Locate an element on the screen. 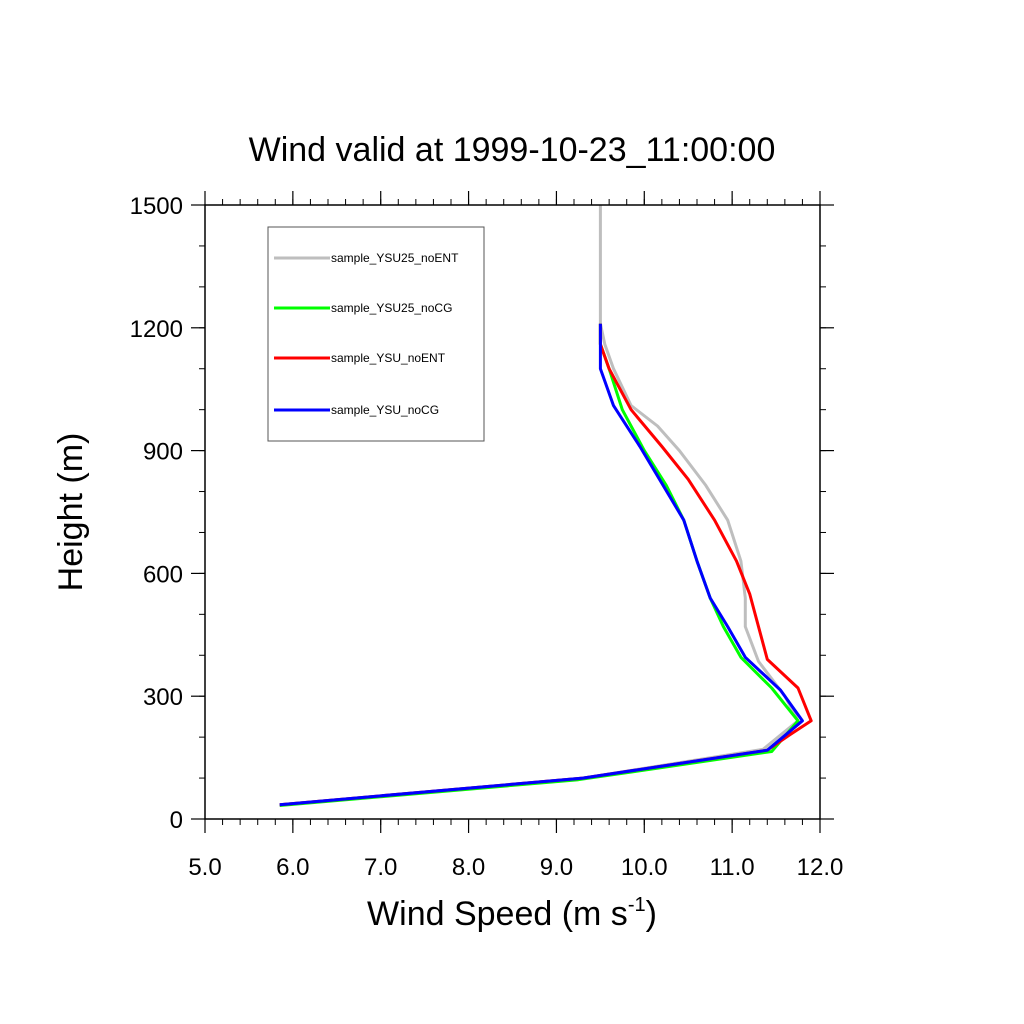 This screenshot has height=1024, width=1024. chart-title: Wind valid at 1999-10-23_11:00:00 is located at coordinates (512, 150).